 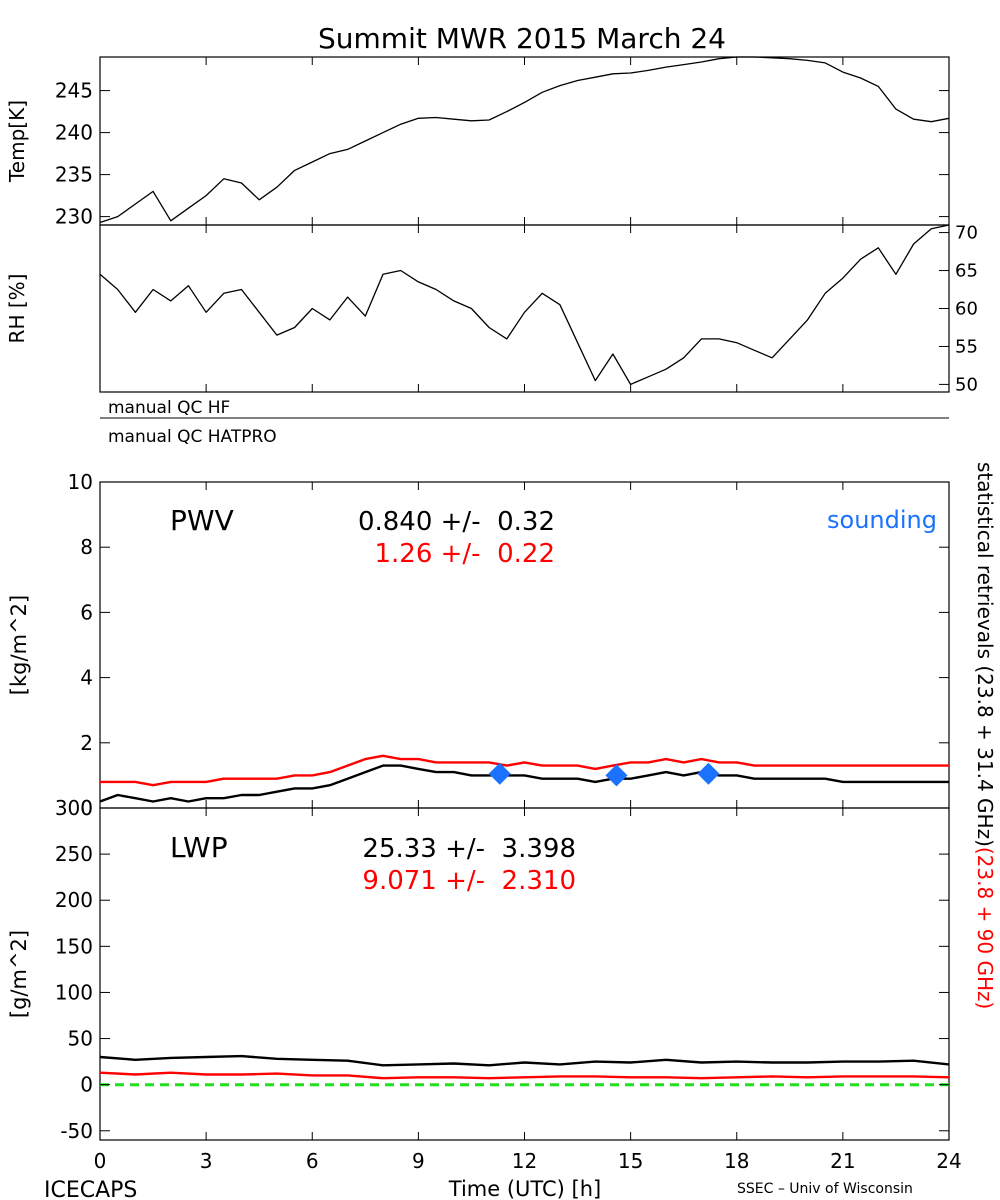 What do you see at coordinates (74, 992) in the screenshot?
I see `panel-4-y-tick-label: 100` at bounding box center [74, 992].